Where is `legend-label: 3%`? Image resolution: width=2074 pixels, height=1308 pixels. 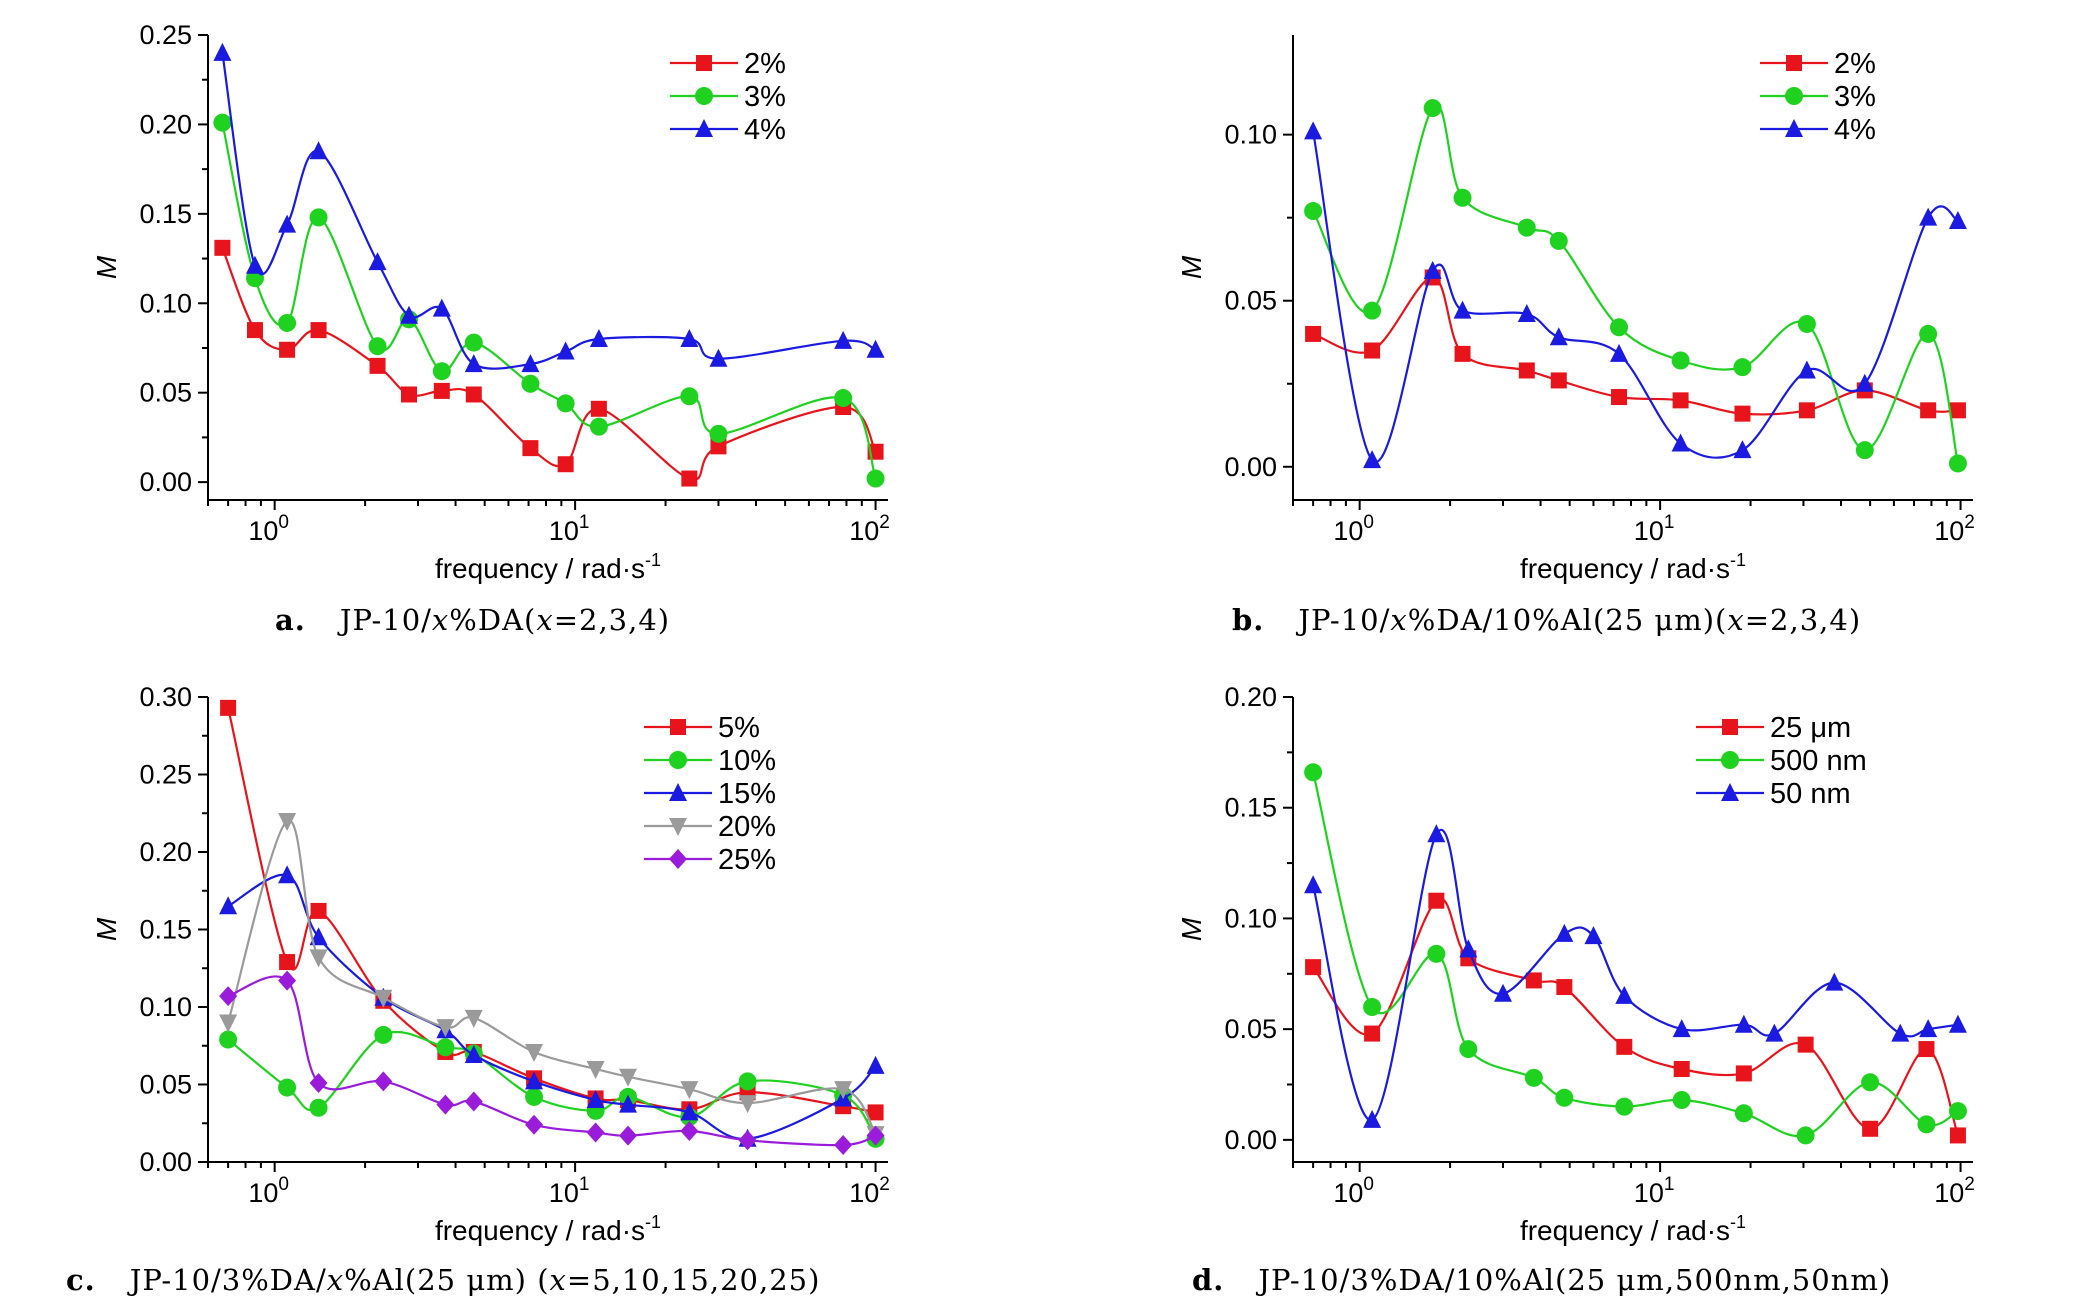 legend-label: 3% is located at coordinates (765, 97).